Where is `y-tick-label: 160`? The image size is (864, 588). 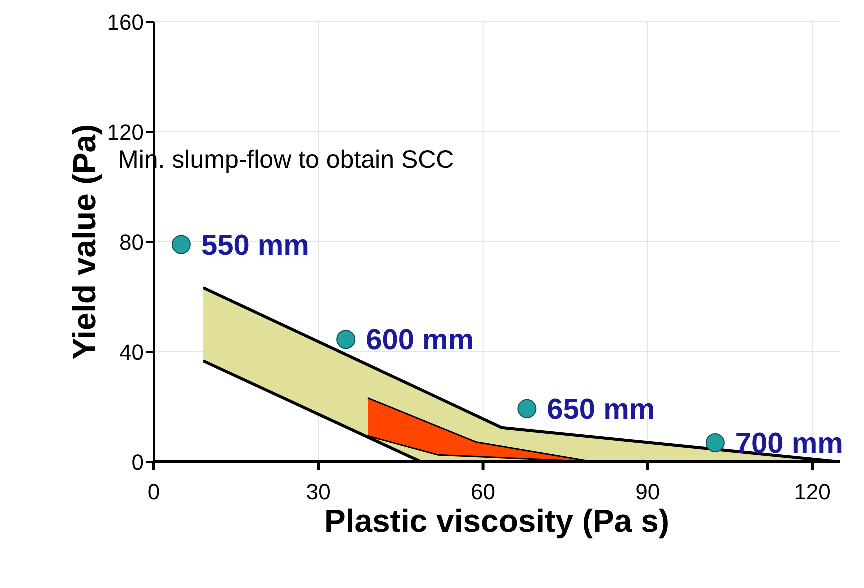 y-tick-label: 160 is located at coordinates (125, 22).